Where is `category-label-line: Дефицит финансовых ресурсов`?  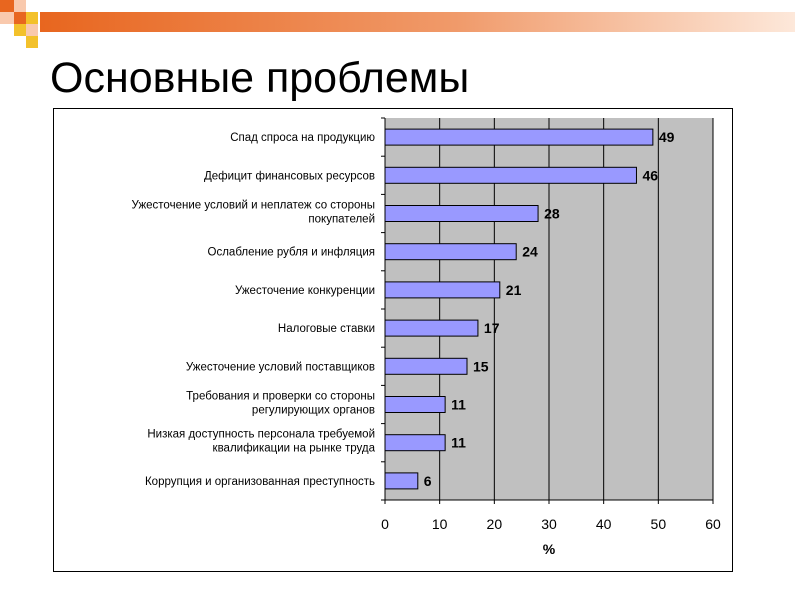
category-label-line: Дефицит финансовых ресурсов is located at coordinates (289, 176).